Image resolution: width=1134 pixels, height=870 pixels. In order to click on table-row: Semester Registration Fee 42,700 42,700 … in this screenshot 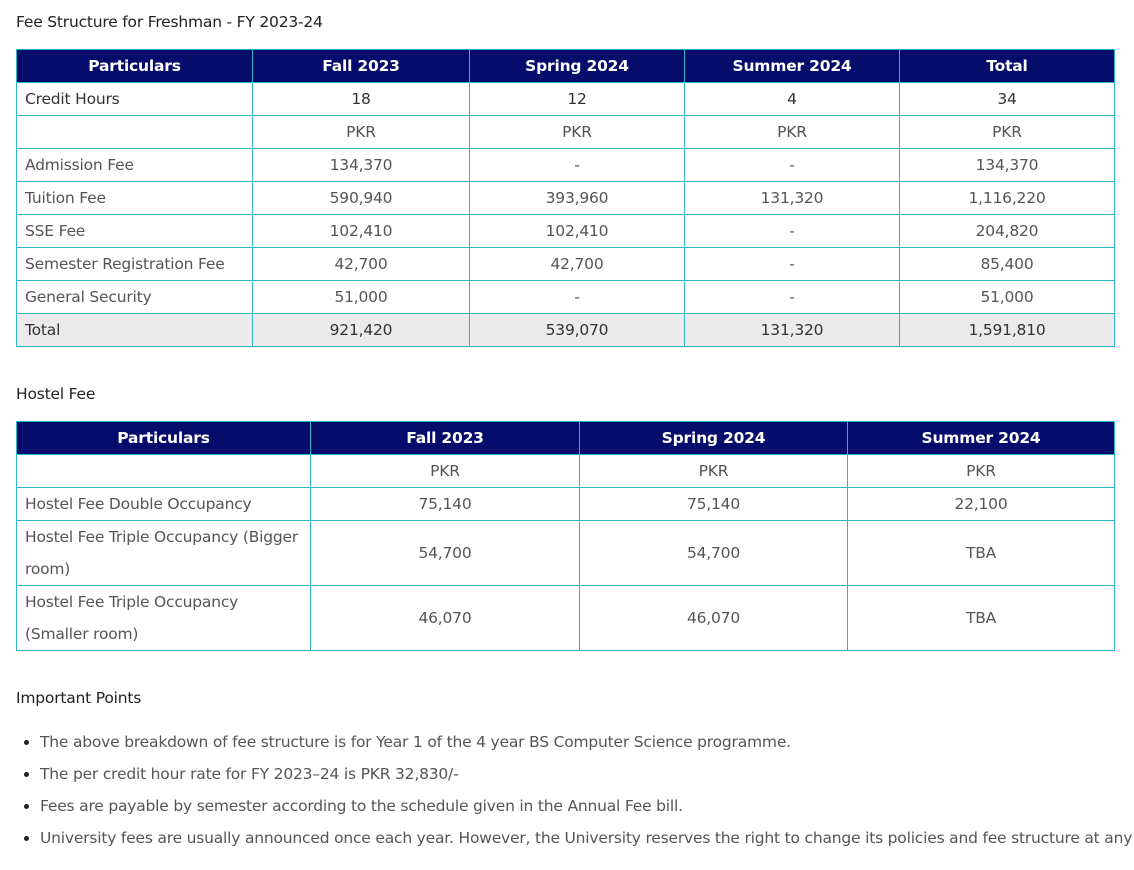, I will do `click(565, 264)`.